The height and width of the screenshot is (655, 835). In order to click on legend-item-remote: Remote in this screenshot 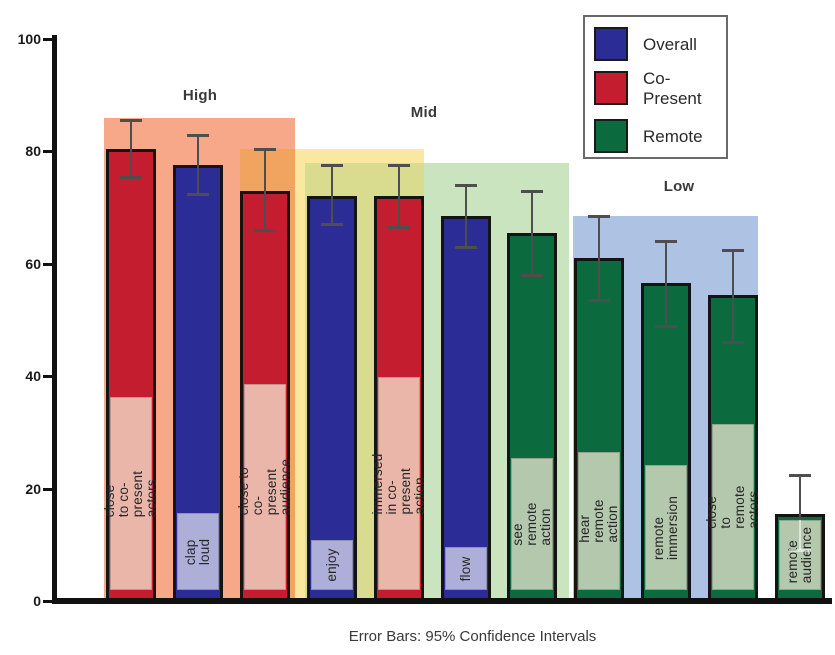, I will do `click(655, 137)`.